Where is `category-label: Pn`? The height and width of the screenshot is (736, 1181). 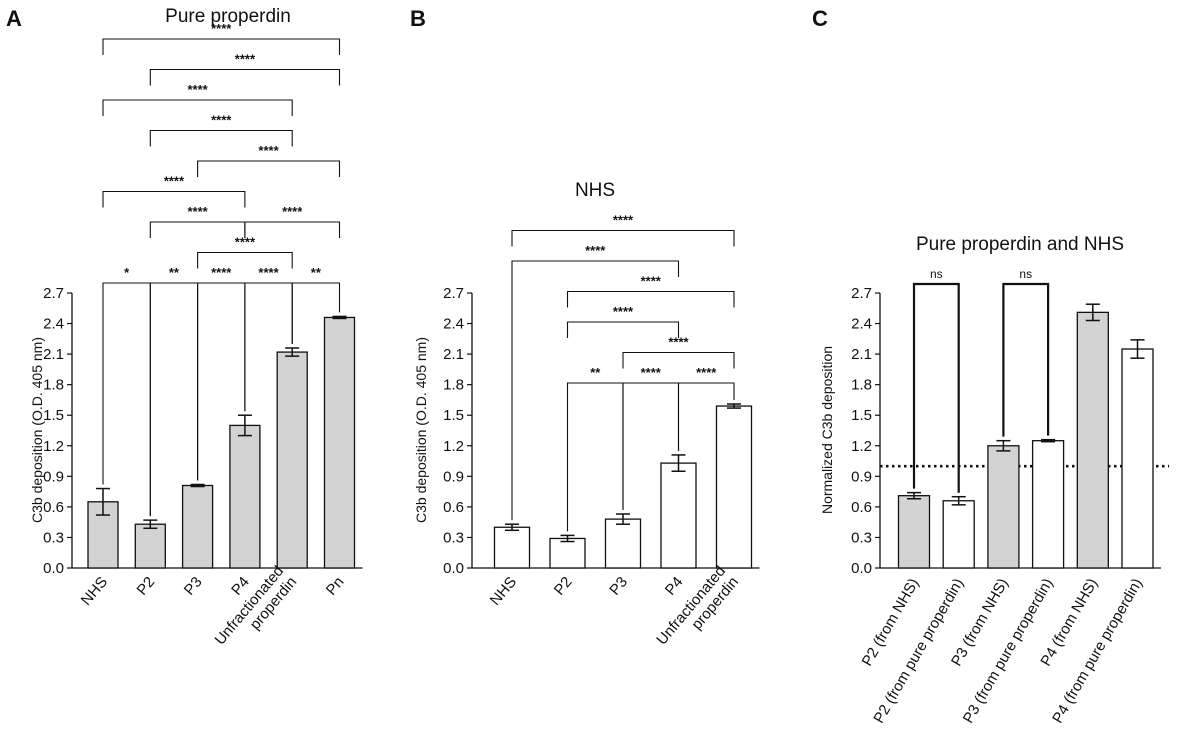
category-label: Pn is located at coordinates (335, 586).